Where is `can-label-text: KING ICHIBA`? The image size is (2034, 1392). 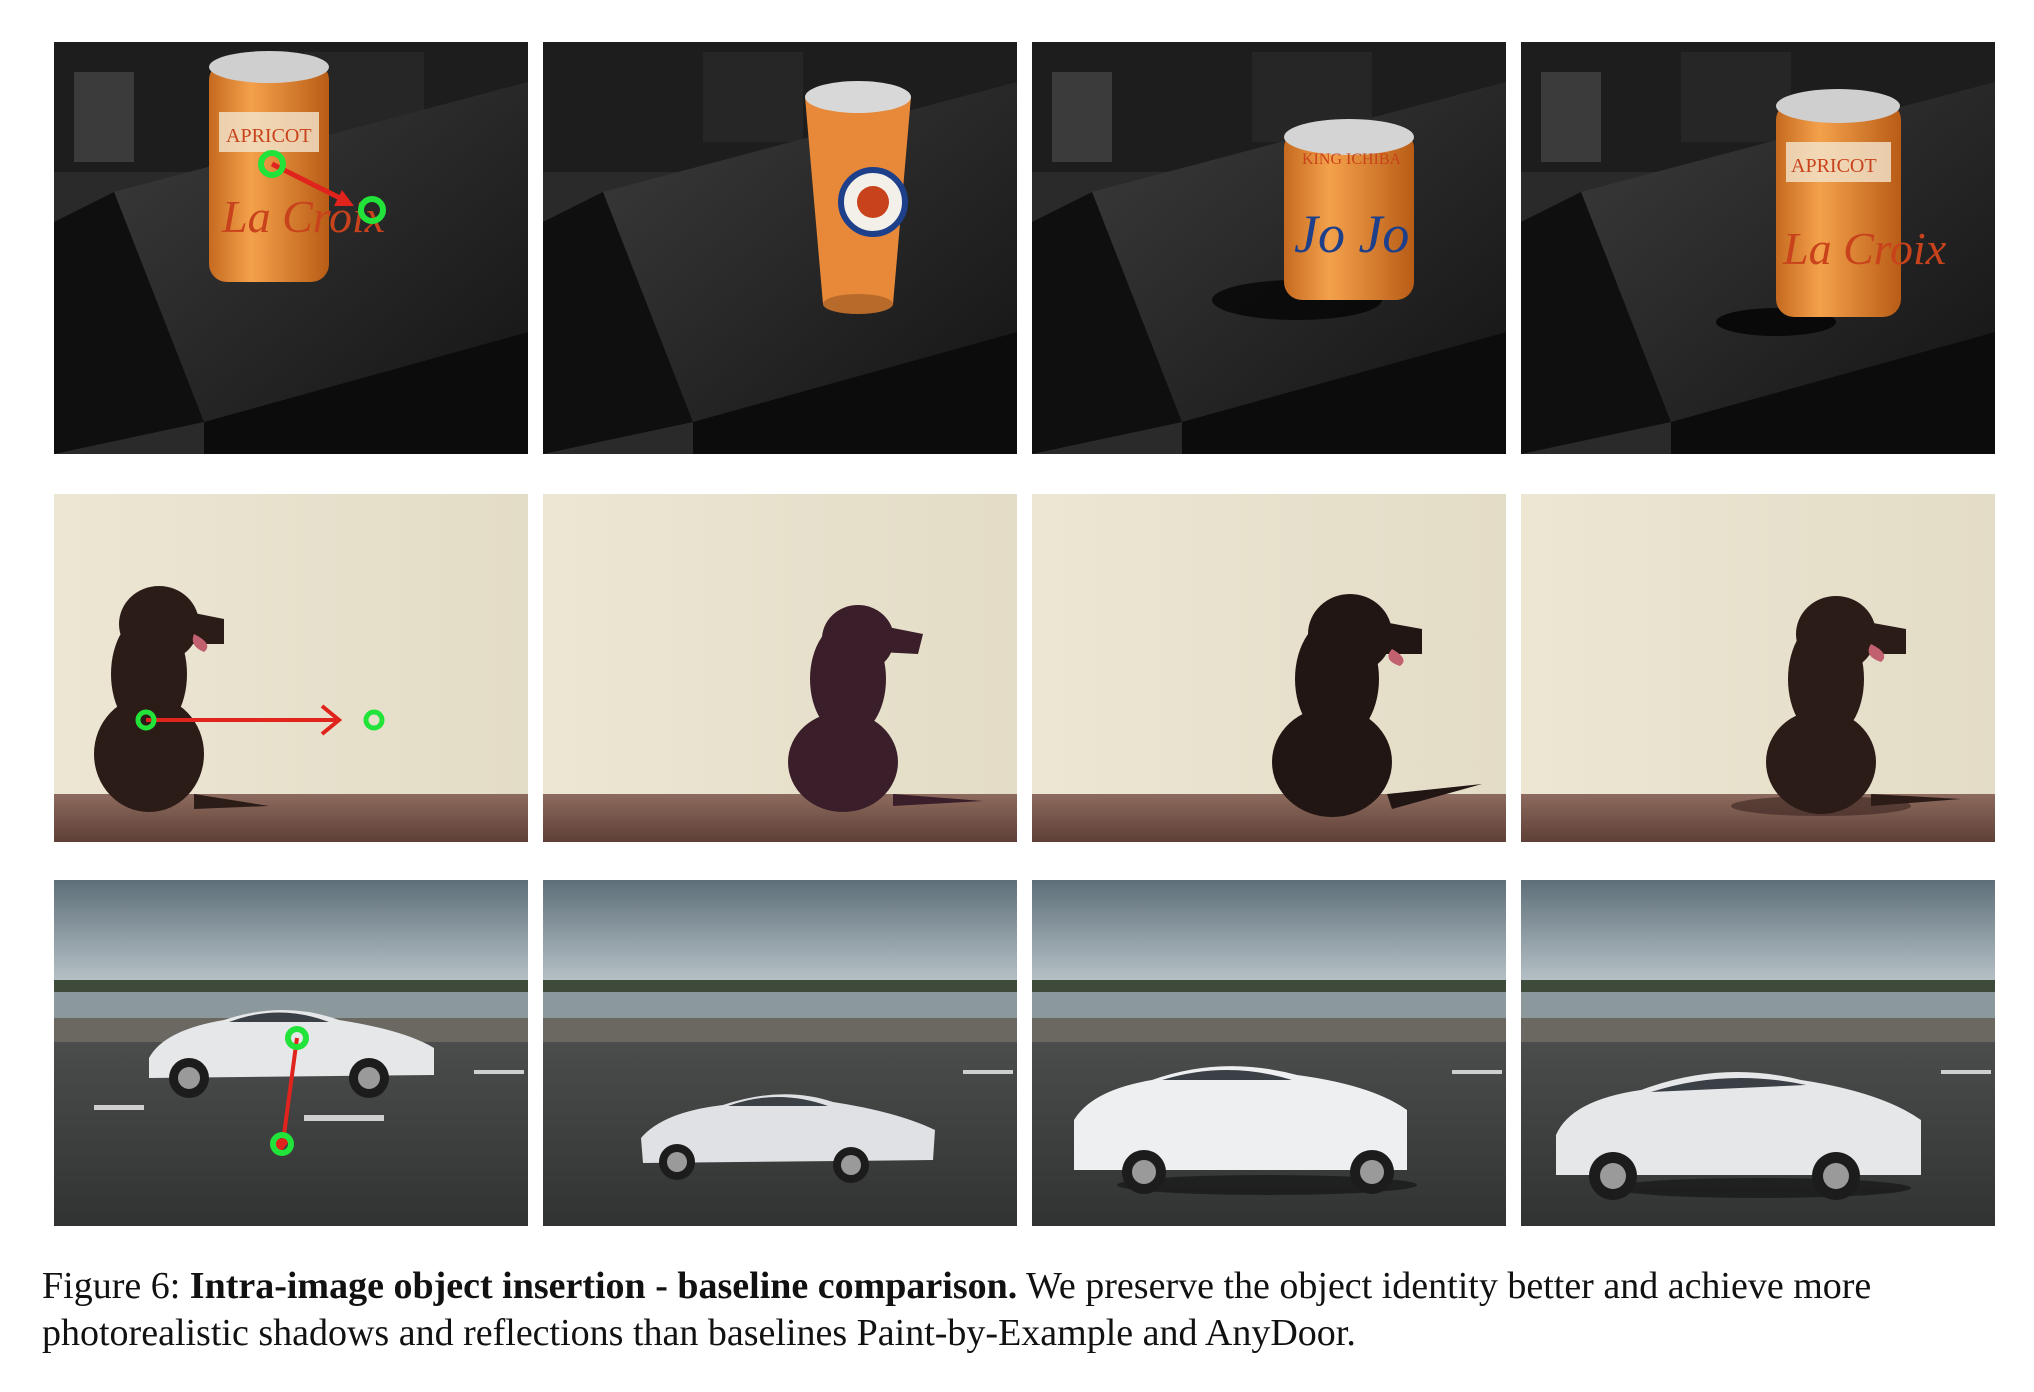
can-label-text: KING ICHIBA is located at coordinates (1352, 159).